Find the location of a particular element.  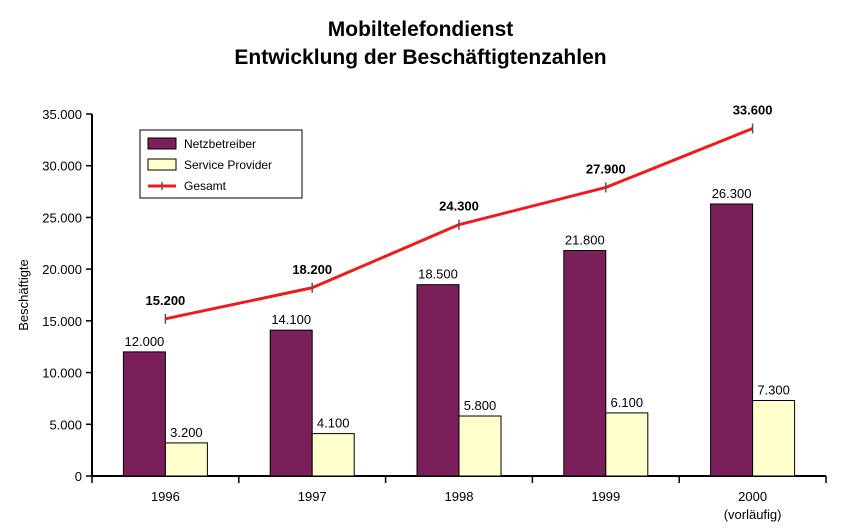

x-tick-note: (vorläufig) is located at coordinates (753, 514).